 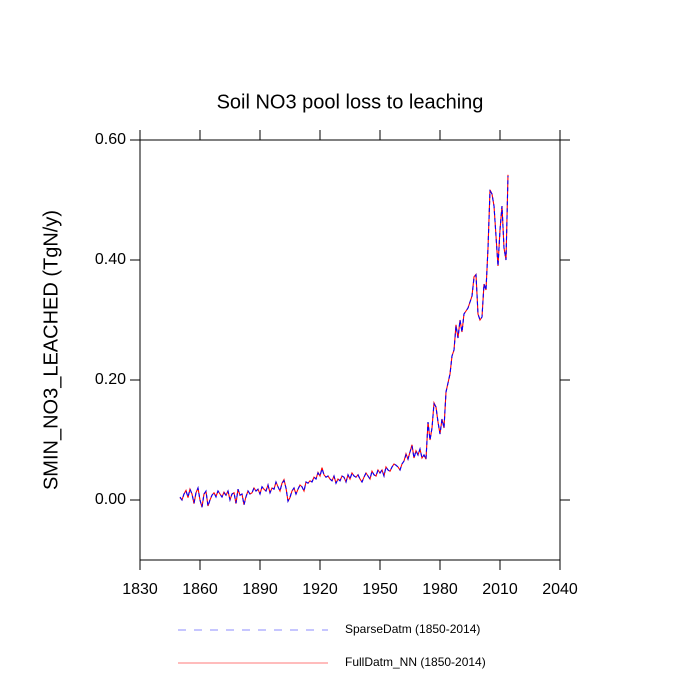 I want to click on chart-title: Soil NO3 pool loss to leaching, so click(x=350, y=102).